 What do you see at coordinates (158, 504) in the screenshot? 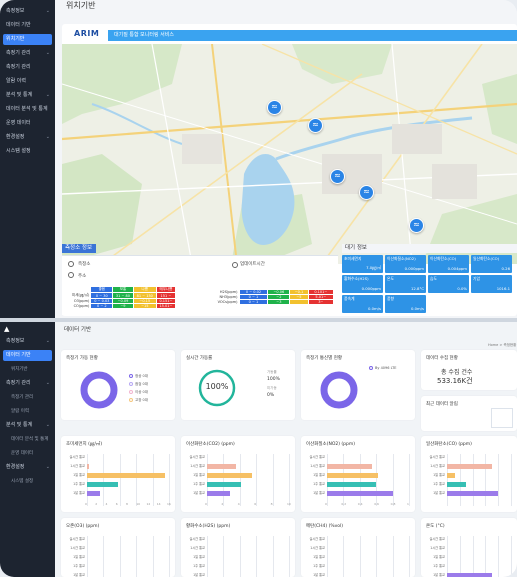
I see `axis-tick-label: 14` at bounding box center [158, 504].